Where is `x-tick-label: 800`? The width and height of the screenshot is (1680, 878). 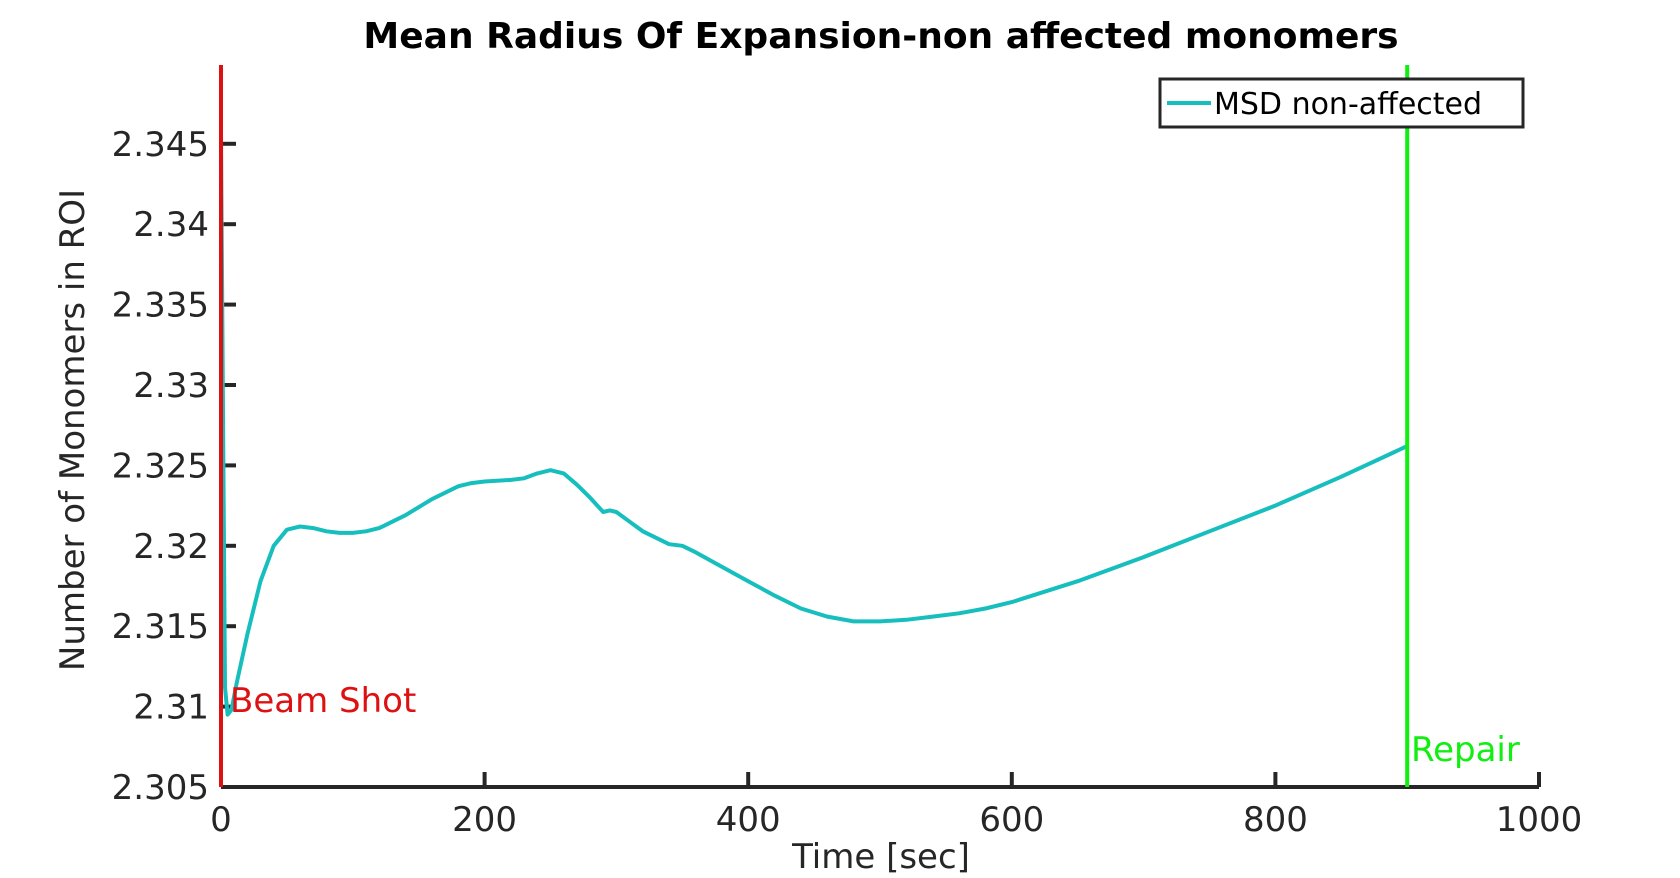
x-tick-label: 800 is located at coordinates (1275, 820).